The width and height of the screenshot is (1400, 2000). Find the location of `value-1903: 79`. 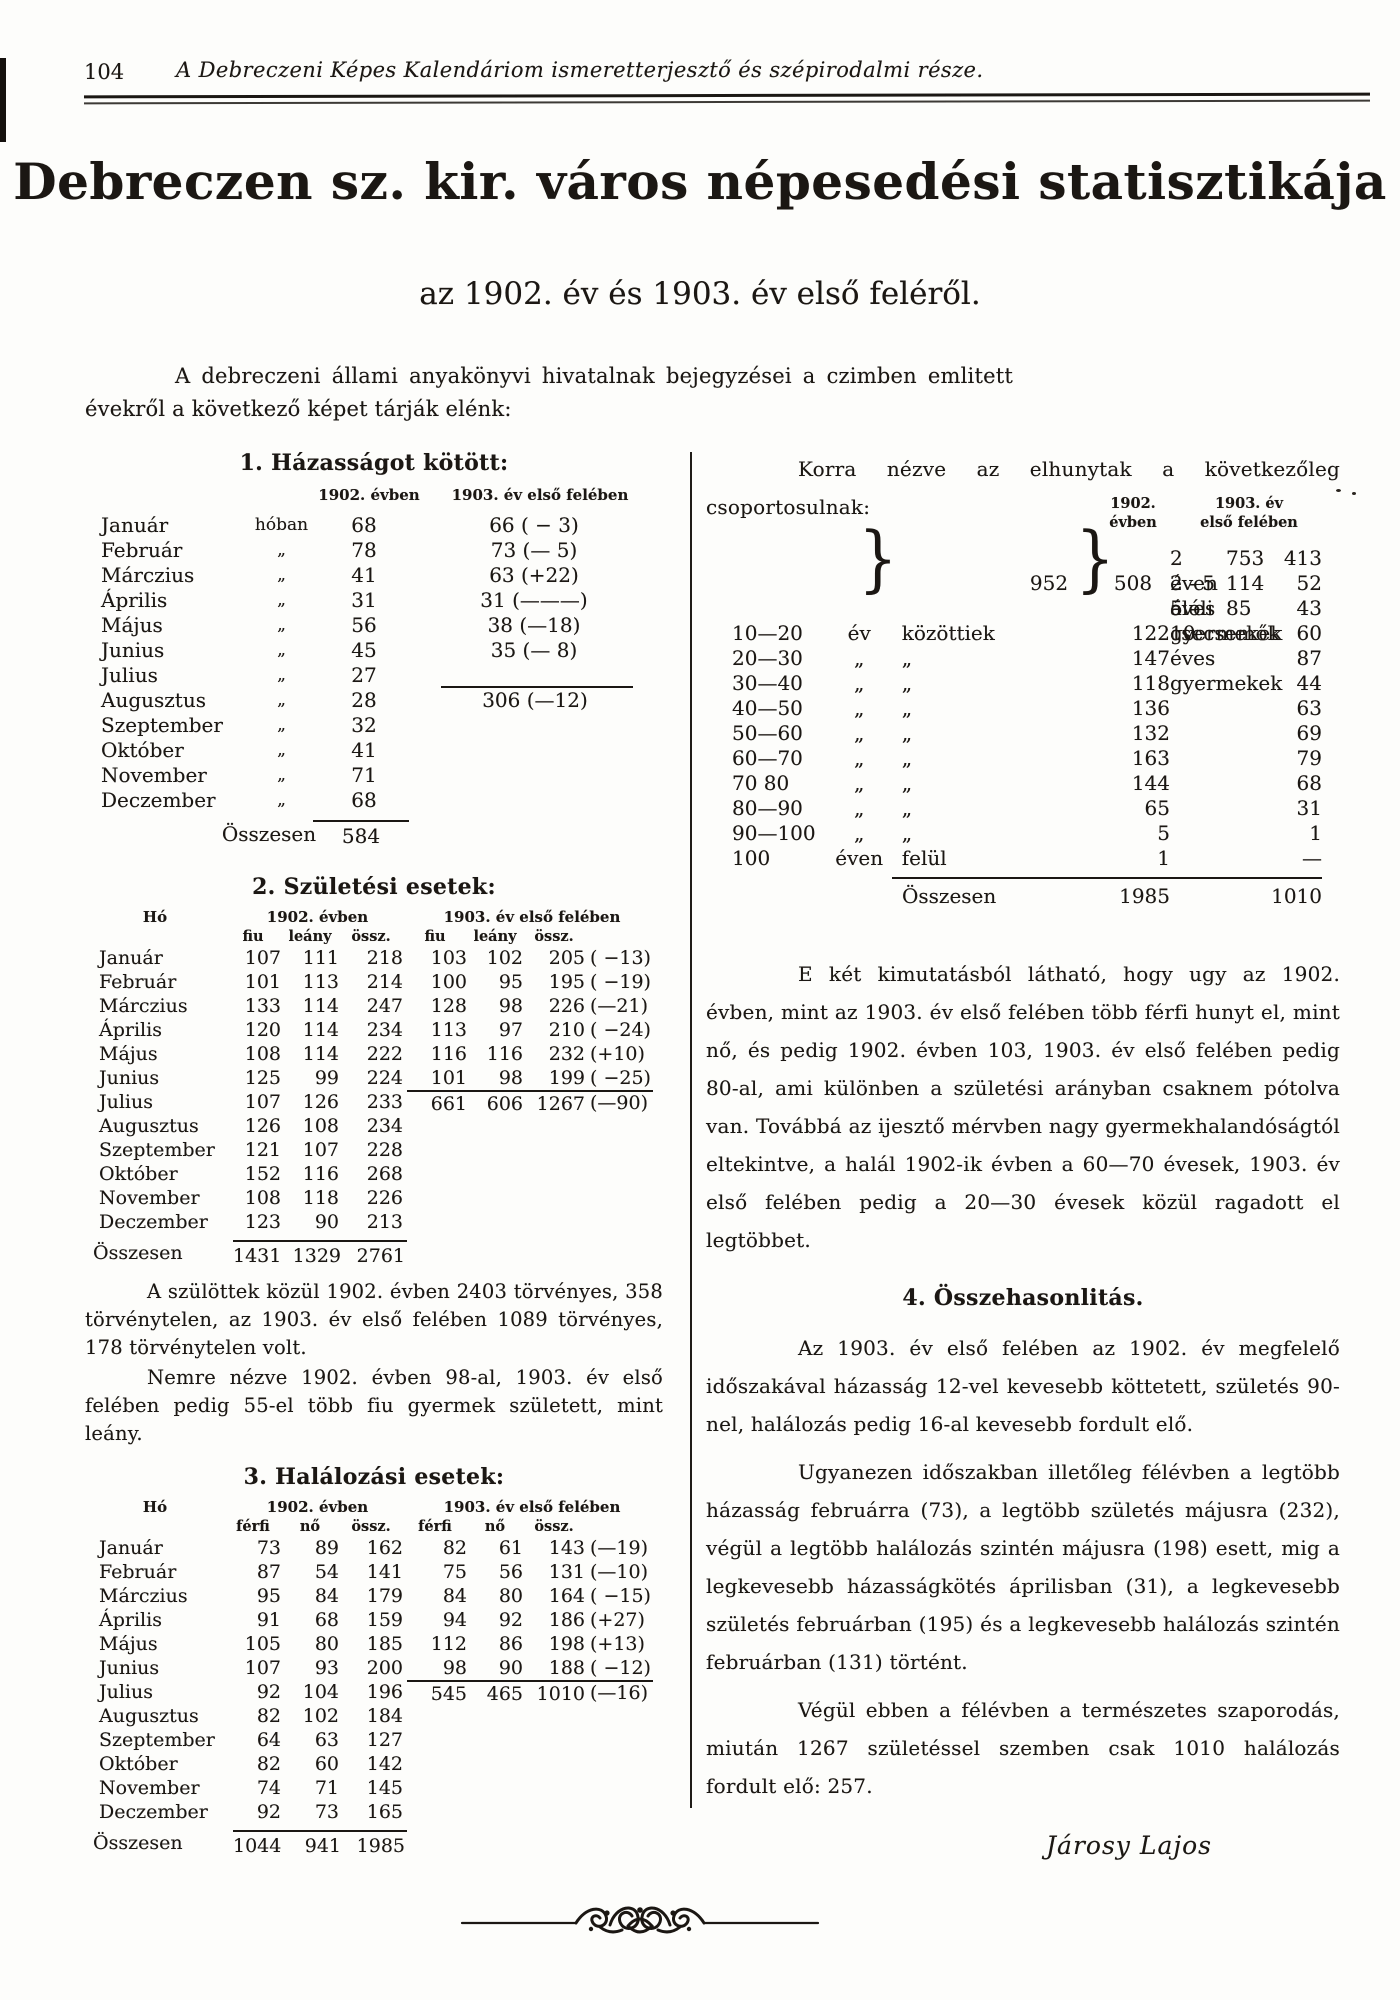

value-1903: 79 is located at coordinates (1309, 758).